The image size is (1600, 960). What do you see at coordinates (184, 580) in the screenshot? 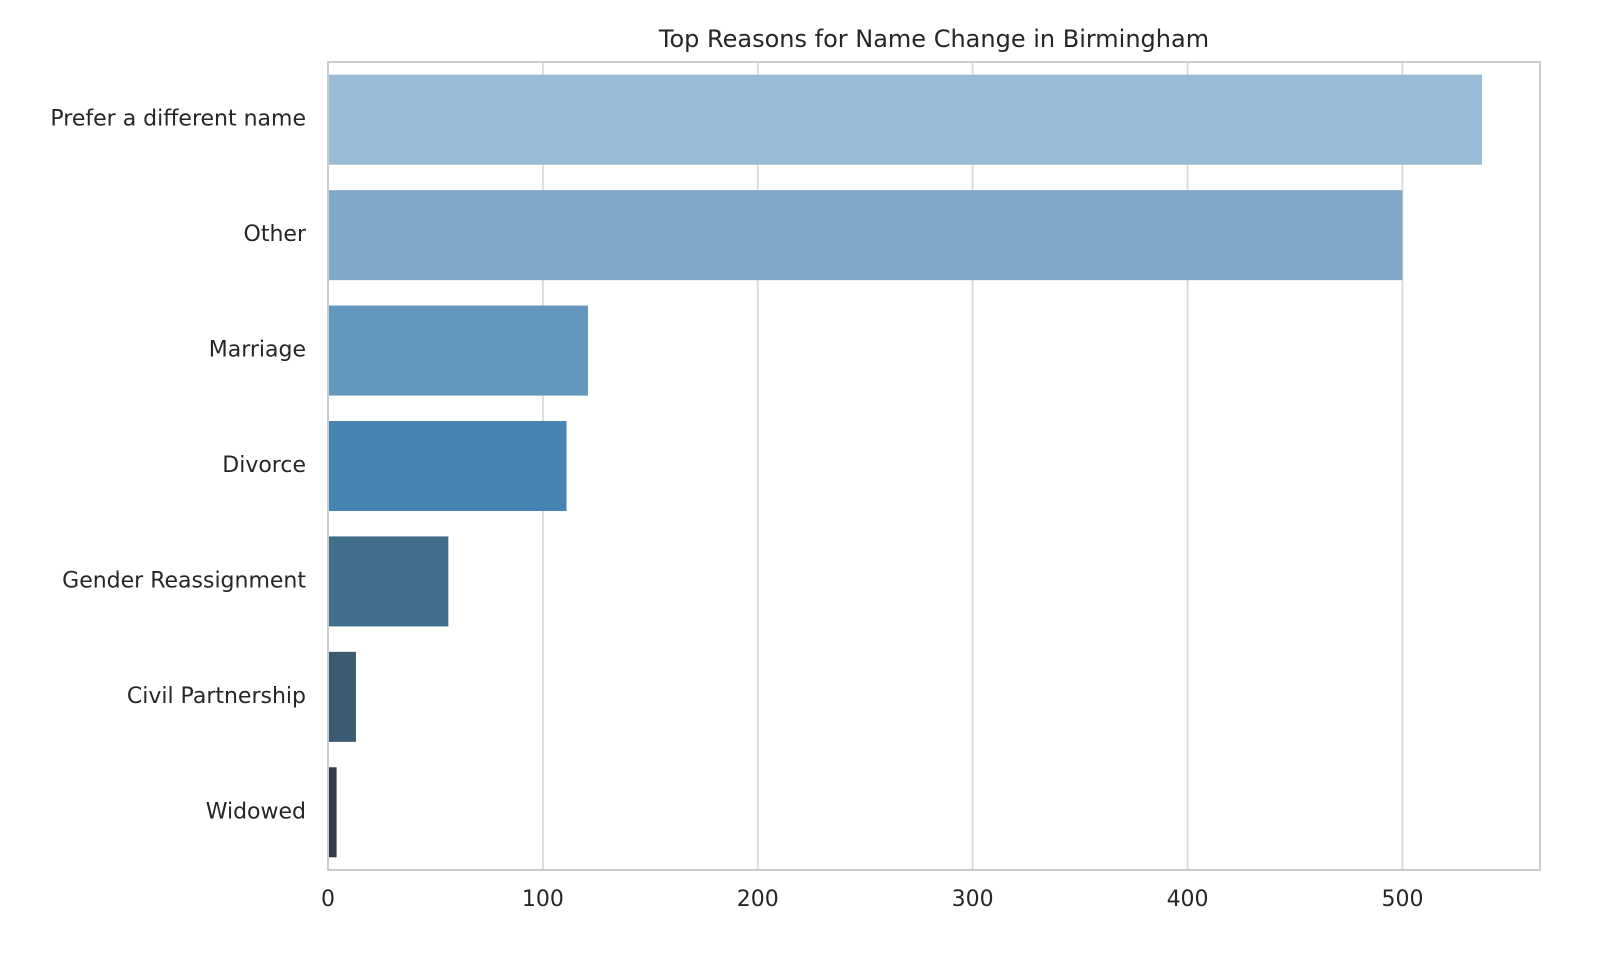
I see `y-tick-label: Gender Reassignment` at bounding box center [184, 580].